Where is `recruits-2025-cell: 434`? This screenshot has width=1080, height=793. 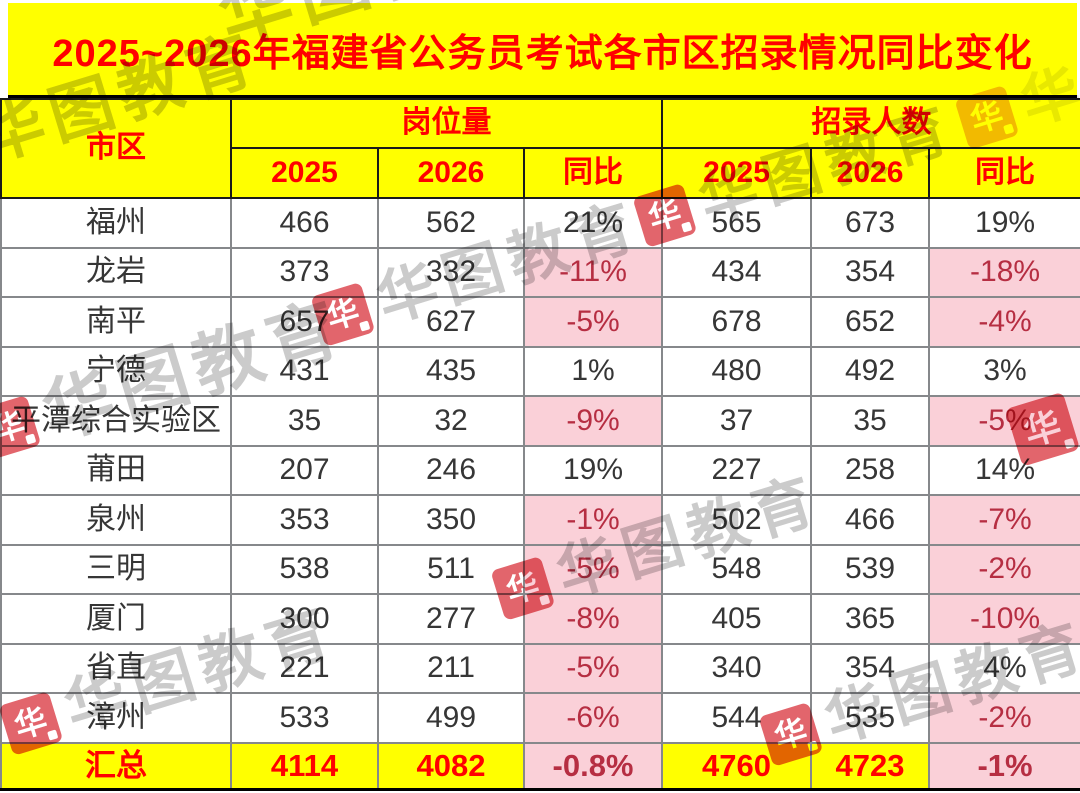 recruits-2025-cell: 434 is located at coordinates (737, 272).